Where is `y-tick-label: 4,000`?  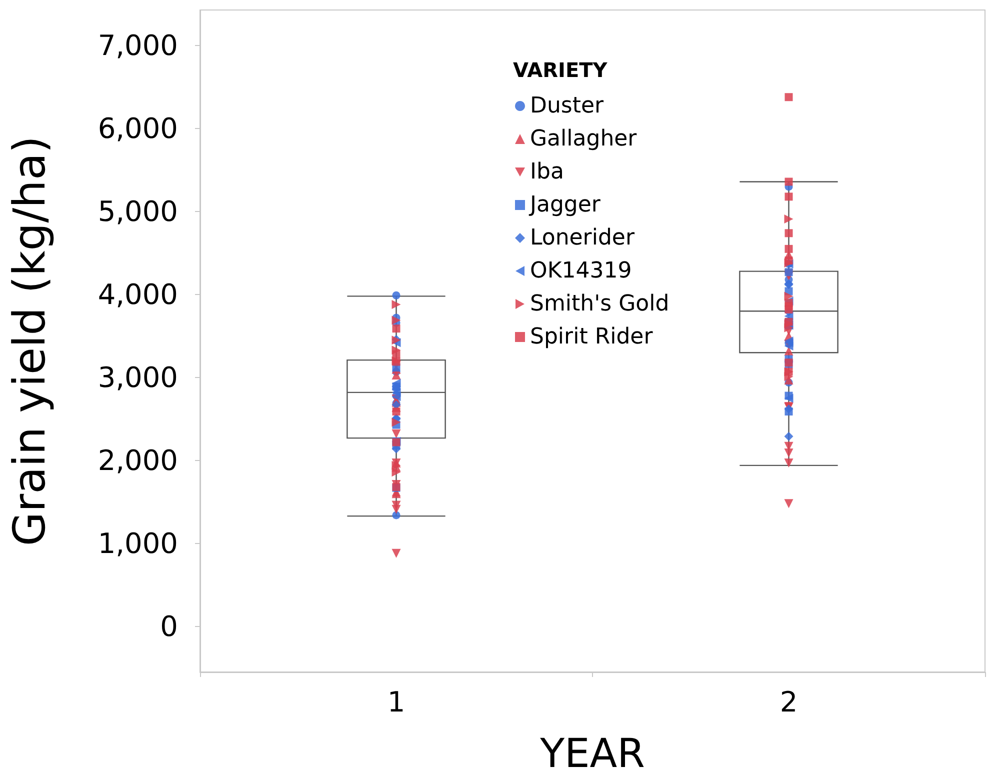
y-tick-label: 4,000 is located at coordinates (138, 295).